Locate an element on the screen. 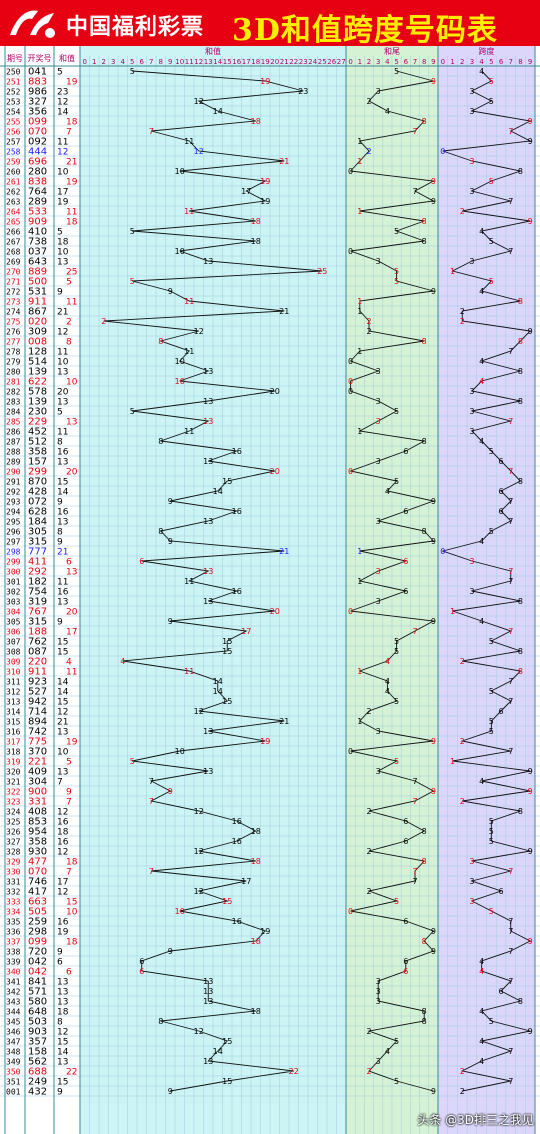  draw-cell: 841 is located at coordinates (37, 982).